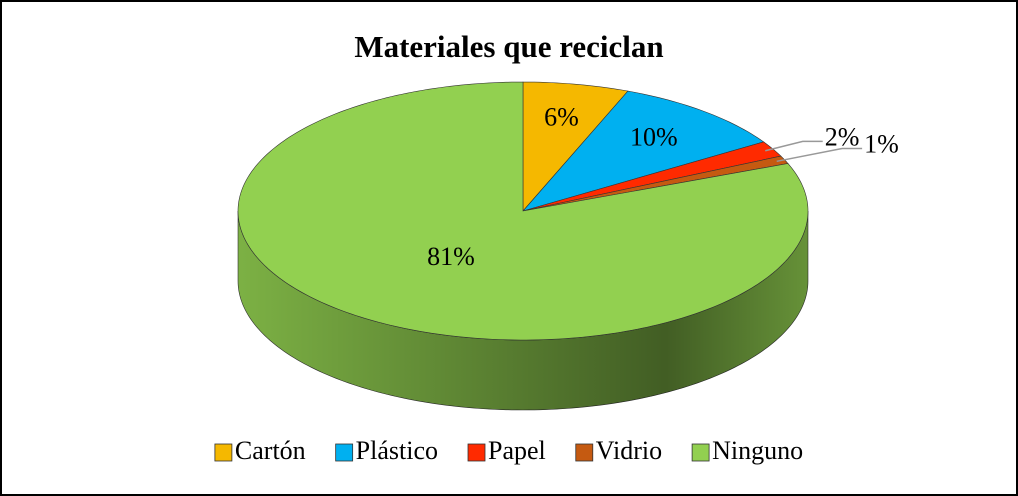  Describe the element at coordinates (561, 117) in the screenshot. I see `data-label: 6%` at that location.